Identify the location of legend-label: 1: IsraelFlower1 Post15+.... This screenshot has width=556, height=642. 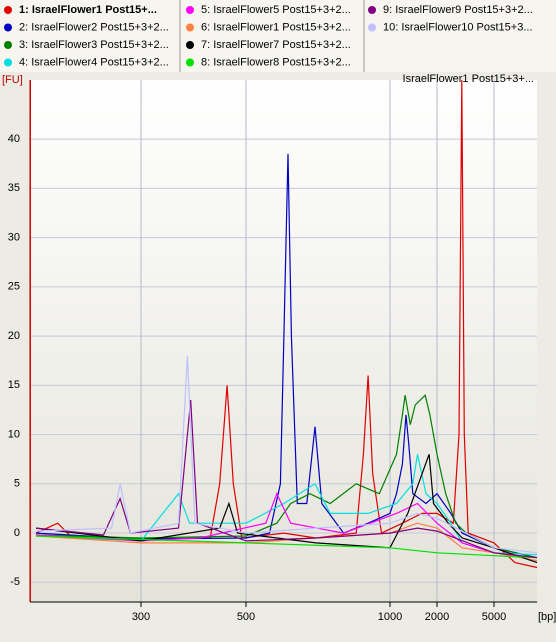
(88, 10).